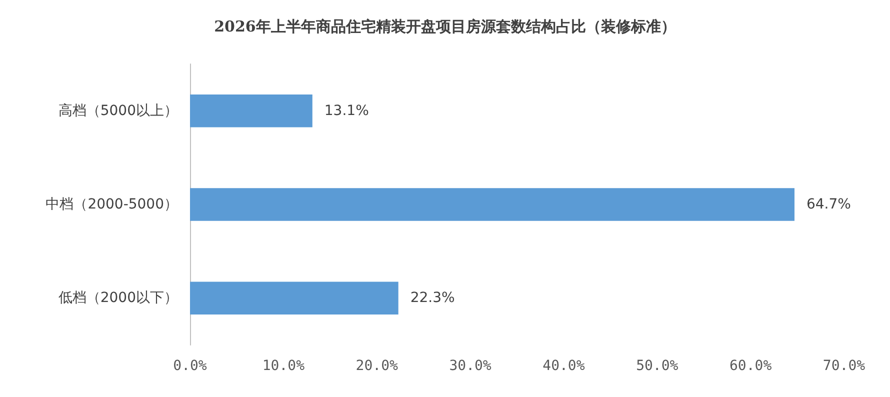  What do you see at coordinates (118, 298) in the screenshot?
I see `y-tick-label: 低档（2000以下）` at bounding box center [118, 298].